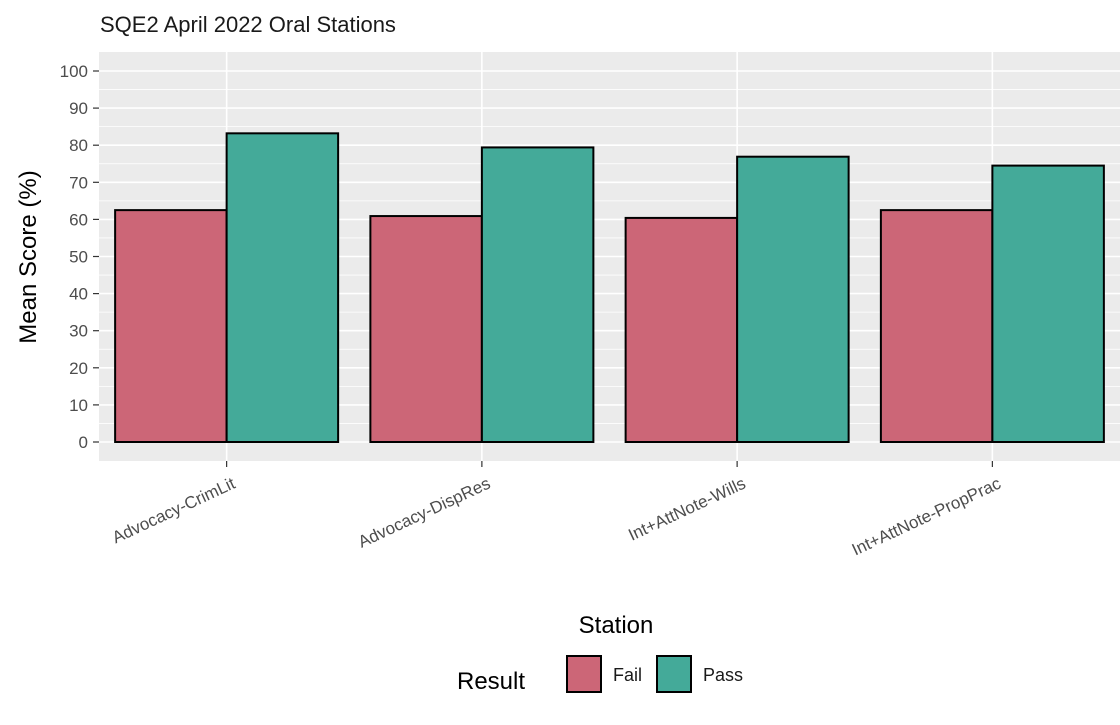  Describe the element at coordinates (627, 675) in the screenshot. I see `legend-label-fail: Fail` at that location.